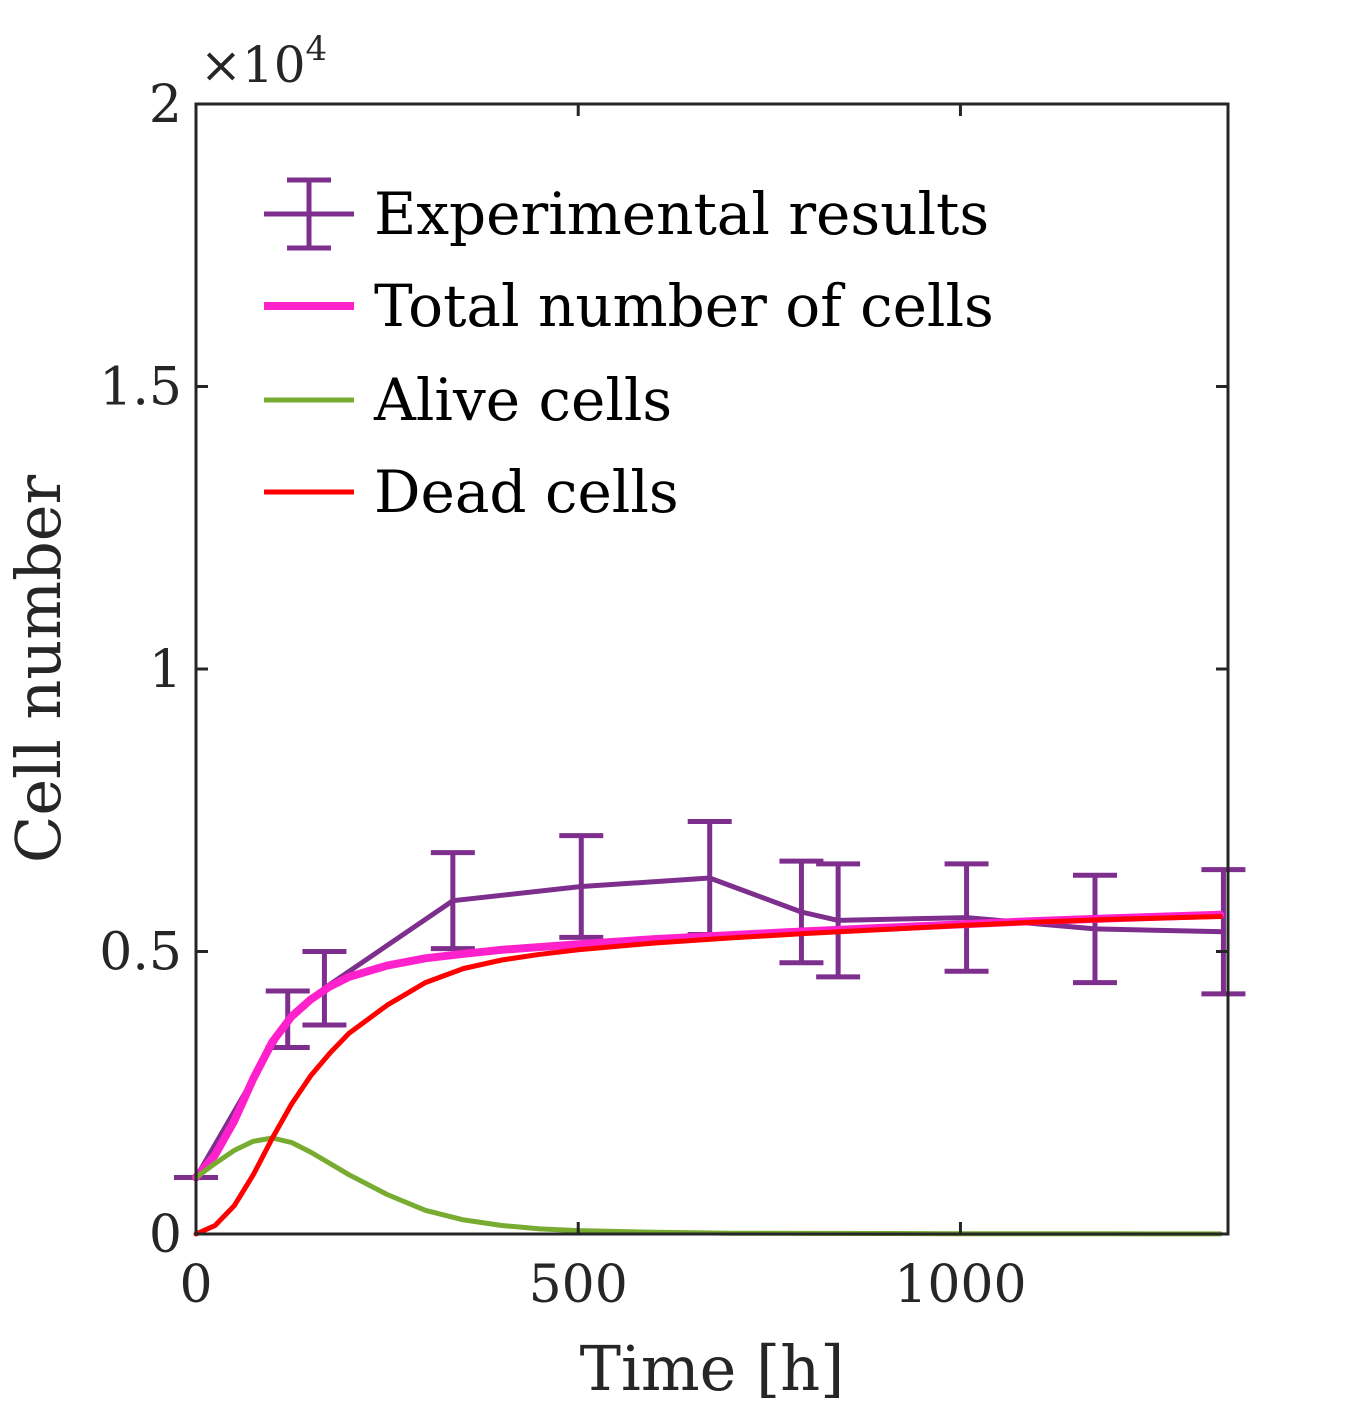  I want to click on x-tick-label: 1000, so click(960, 1285).